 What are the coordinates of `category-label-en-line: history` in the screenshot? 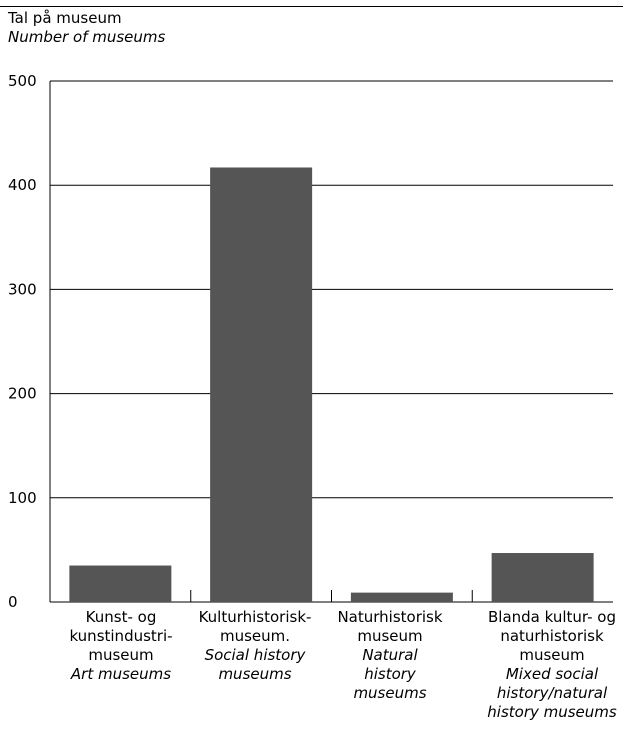 It's located at (390, 674).